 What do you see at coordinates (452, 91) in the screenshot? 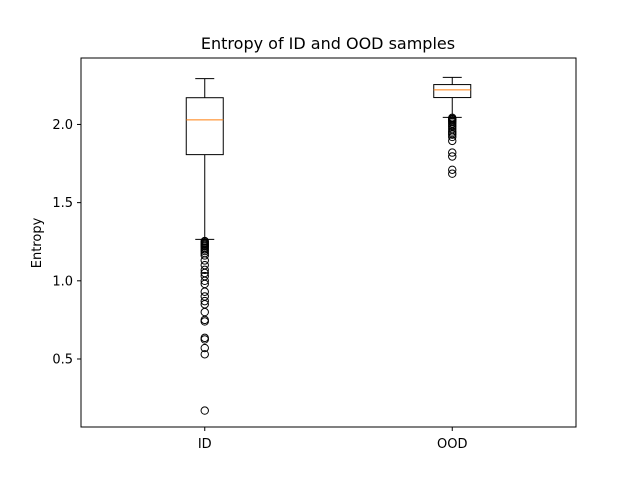
I see `ood-box` at bounding box center [452, 91].